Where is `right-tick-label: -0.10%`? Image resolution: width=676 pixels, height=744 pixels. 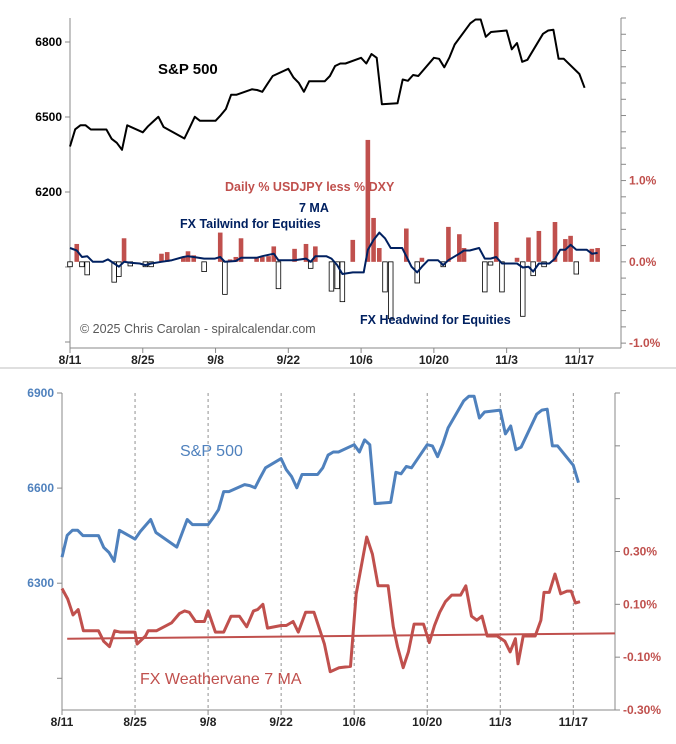
right-tick-label: -0.10% is located at coordinates (642, 657).